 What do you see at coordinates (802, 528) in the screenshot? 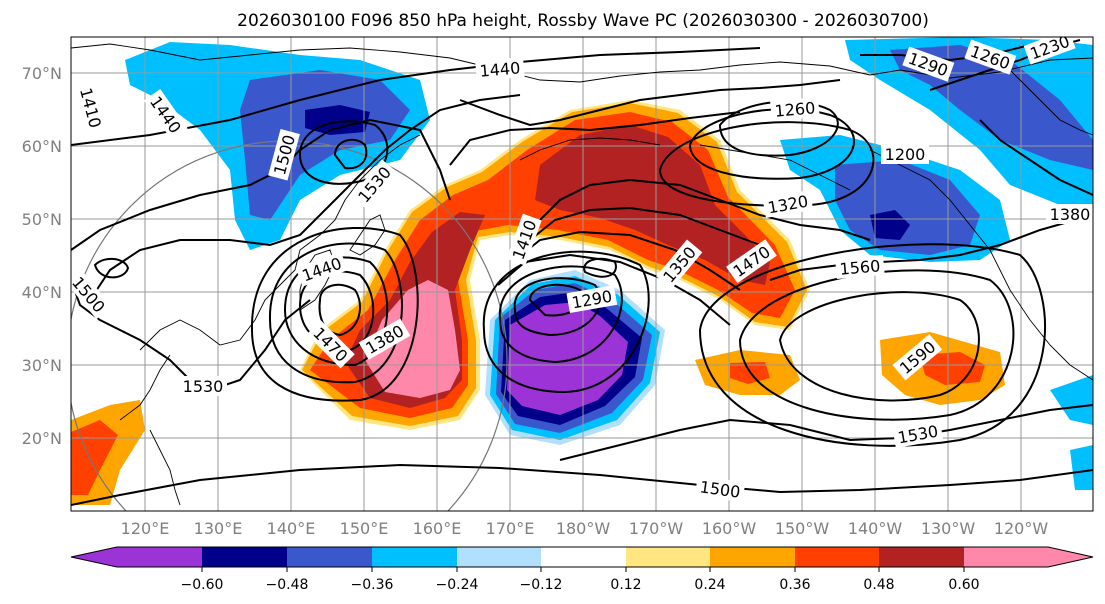
I see `lon-label: 150°W` at bounding box center [802, 528].